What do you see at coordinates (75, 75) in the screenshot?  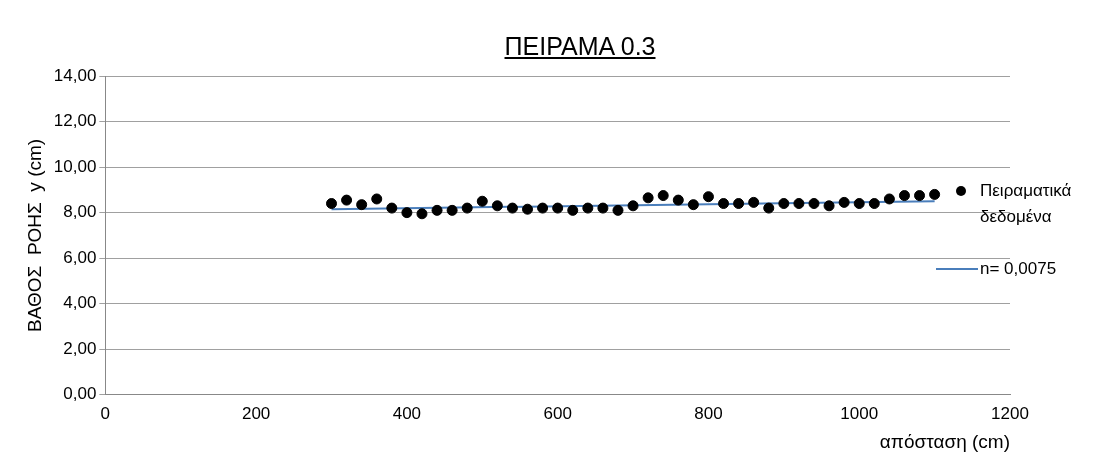 I see `y-tick-label: 14,00` at bounding box center [75, 75].